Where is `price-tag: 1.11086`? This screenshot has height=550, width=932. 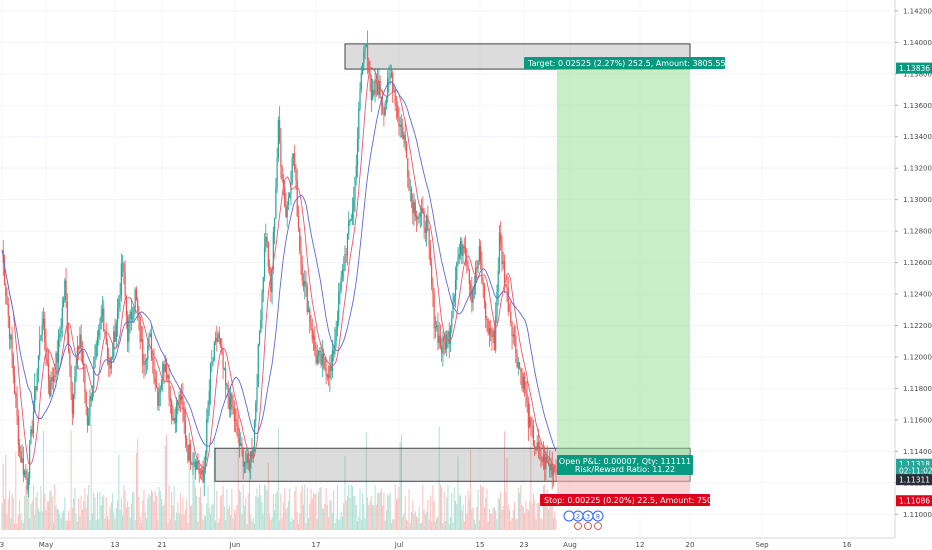
price-tag: 1.11086 is located at coordinates (914, 501).